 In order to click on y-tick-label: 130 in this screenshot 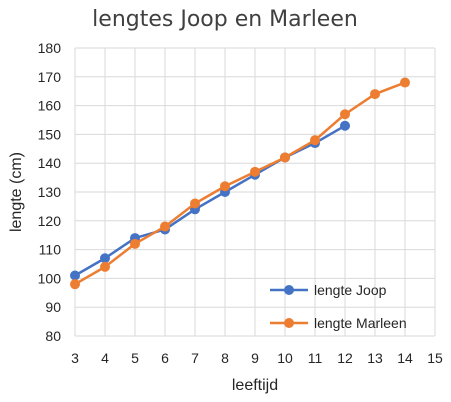, I will do `click(50, 192)`.